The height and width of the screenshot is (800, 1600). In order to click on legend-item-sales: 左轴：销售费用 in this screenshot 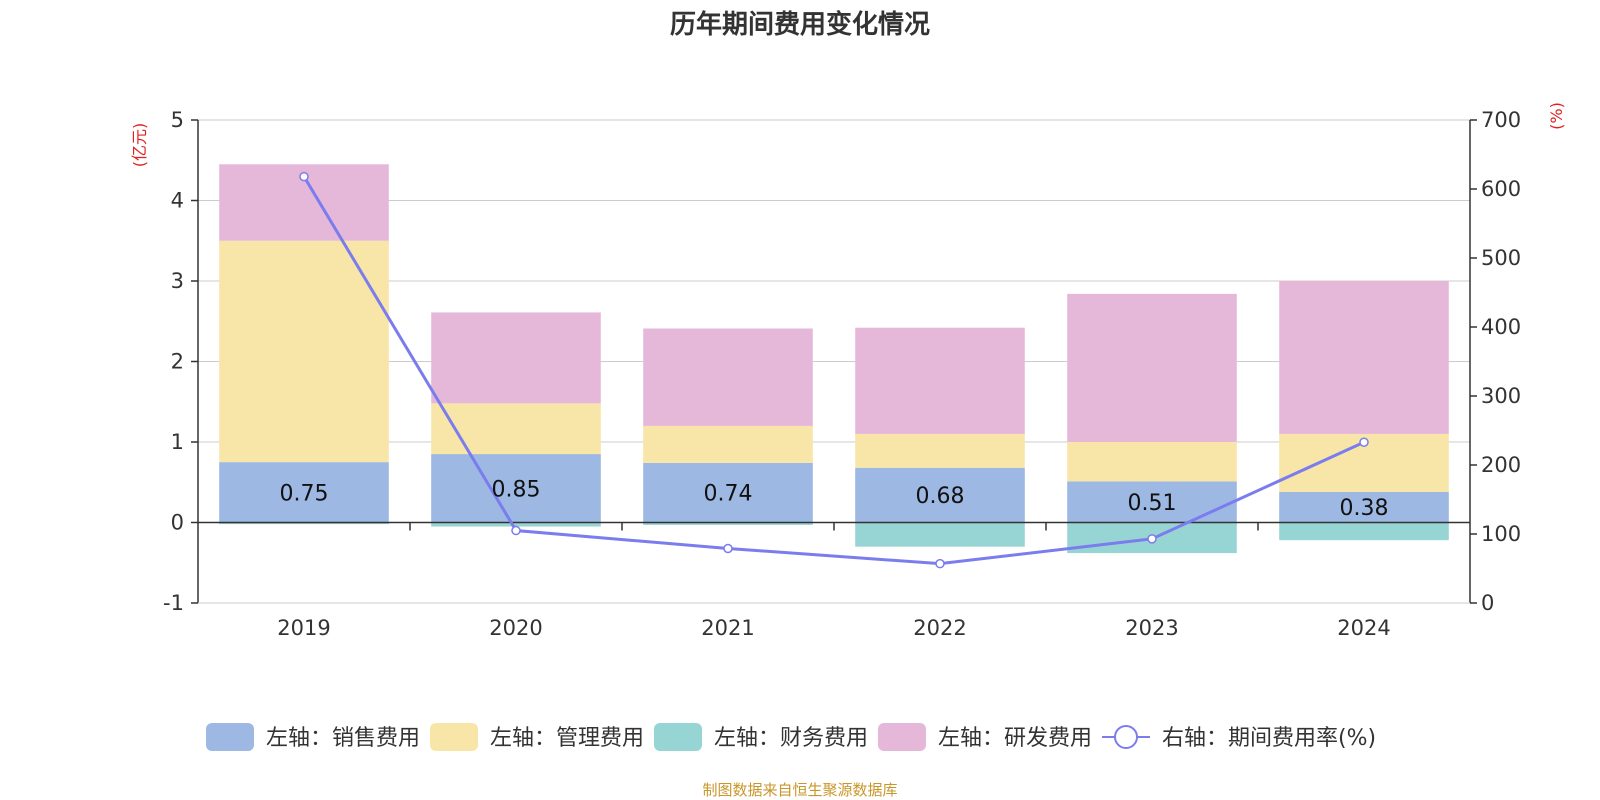, I will do `click(313, 737)`.